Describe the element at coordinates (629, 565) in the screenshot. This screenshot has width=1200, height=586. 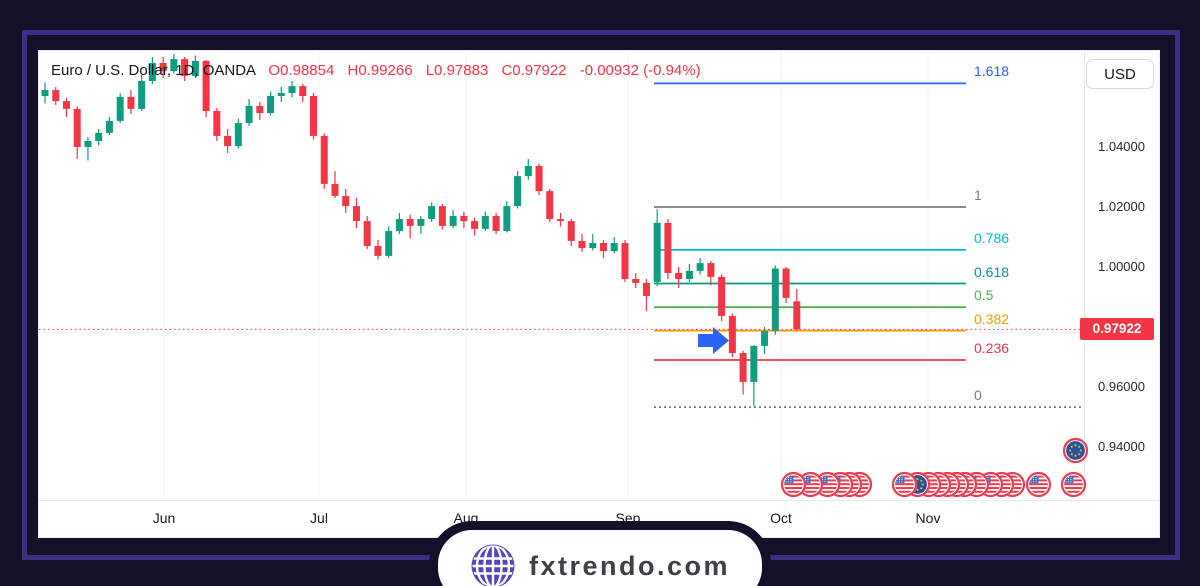
I see `watermark-text: fxtrendo.com` at that location.